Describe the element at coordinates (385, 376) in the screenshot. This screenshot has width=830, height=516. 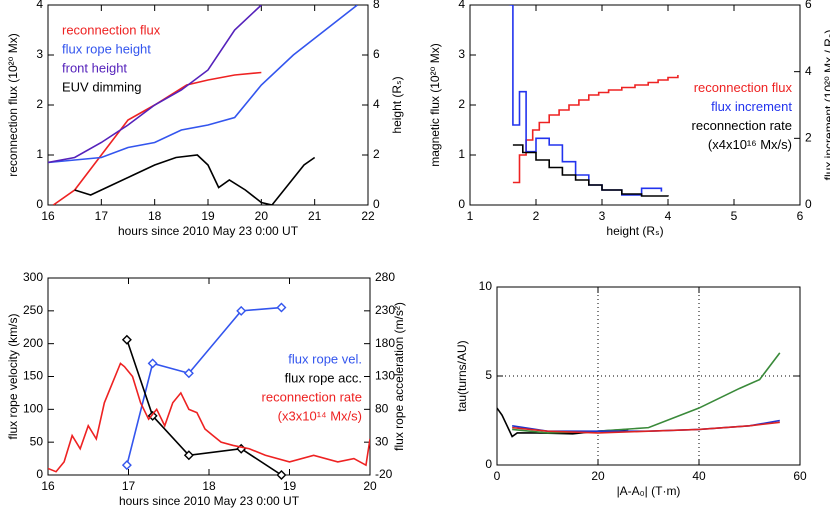
I see `y2-tick-label: 130` at that location.